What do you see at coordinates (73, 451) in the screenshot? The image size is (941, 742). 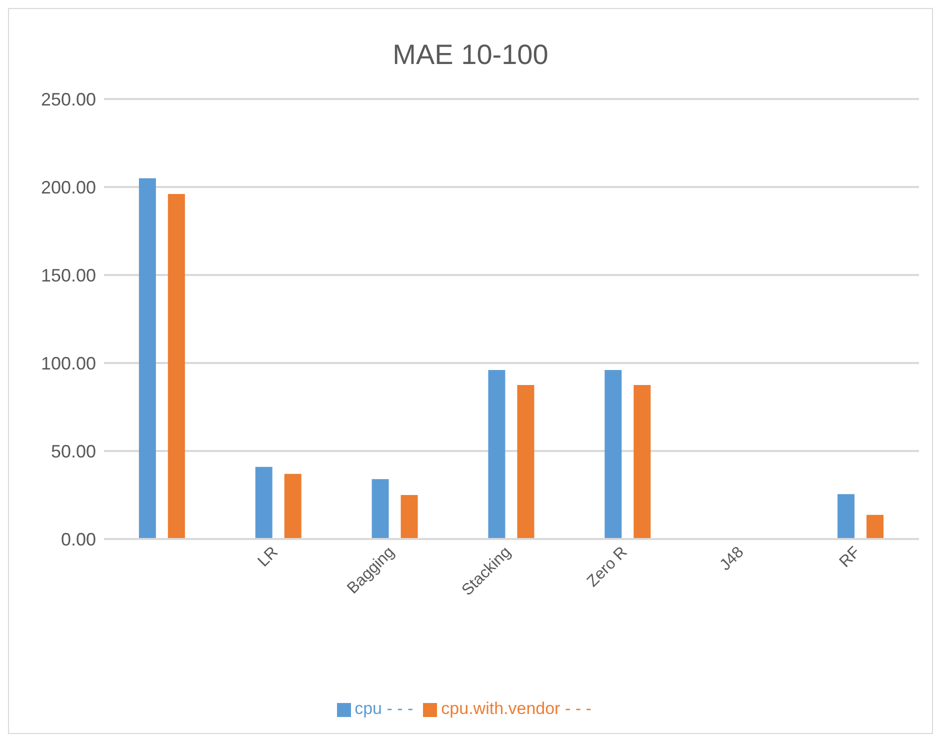 I see `y-tick-label: 50.00` at bounding box center [73, 451].